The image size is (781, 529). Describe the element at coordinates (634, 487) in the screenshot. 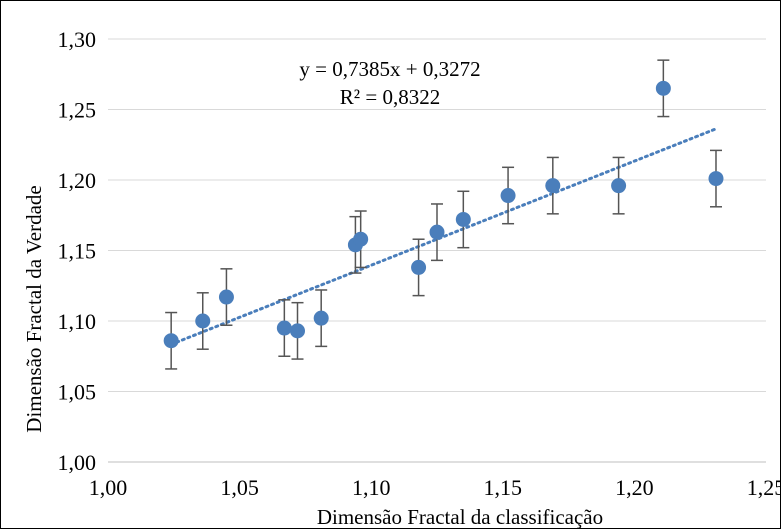

I see `x-tick-label: 1,20` at that location.